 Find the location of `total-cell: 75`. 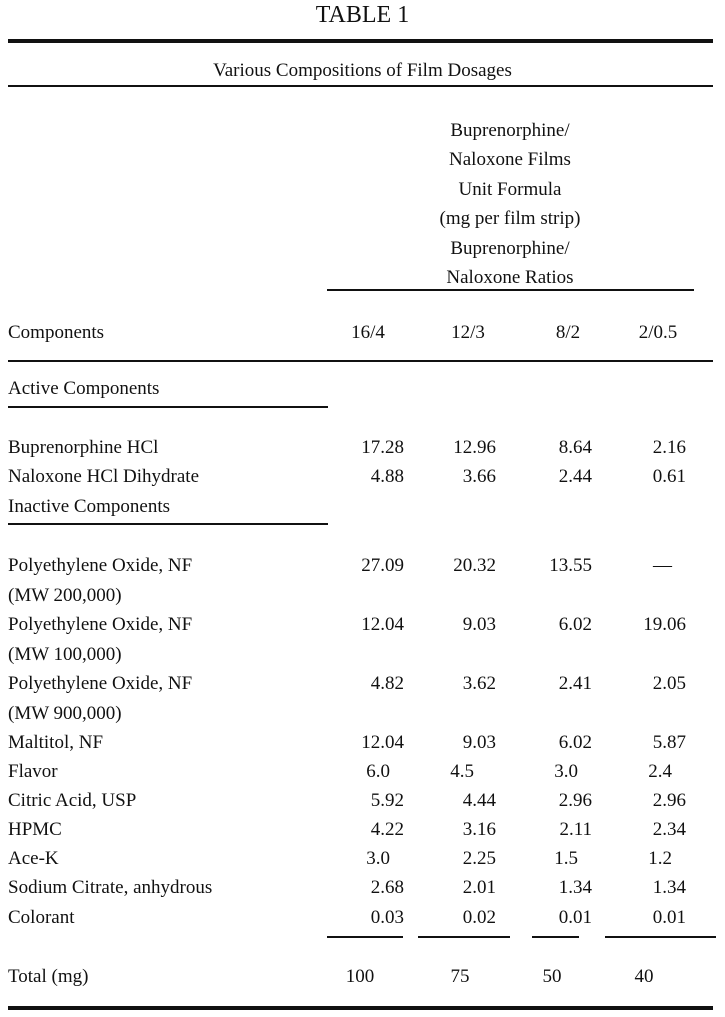

total-cell: 75 is located at coordinates (460, 977).